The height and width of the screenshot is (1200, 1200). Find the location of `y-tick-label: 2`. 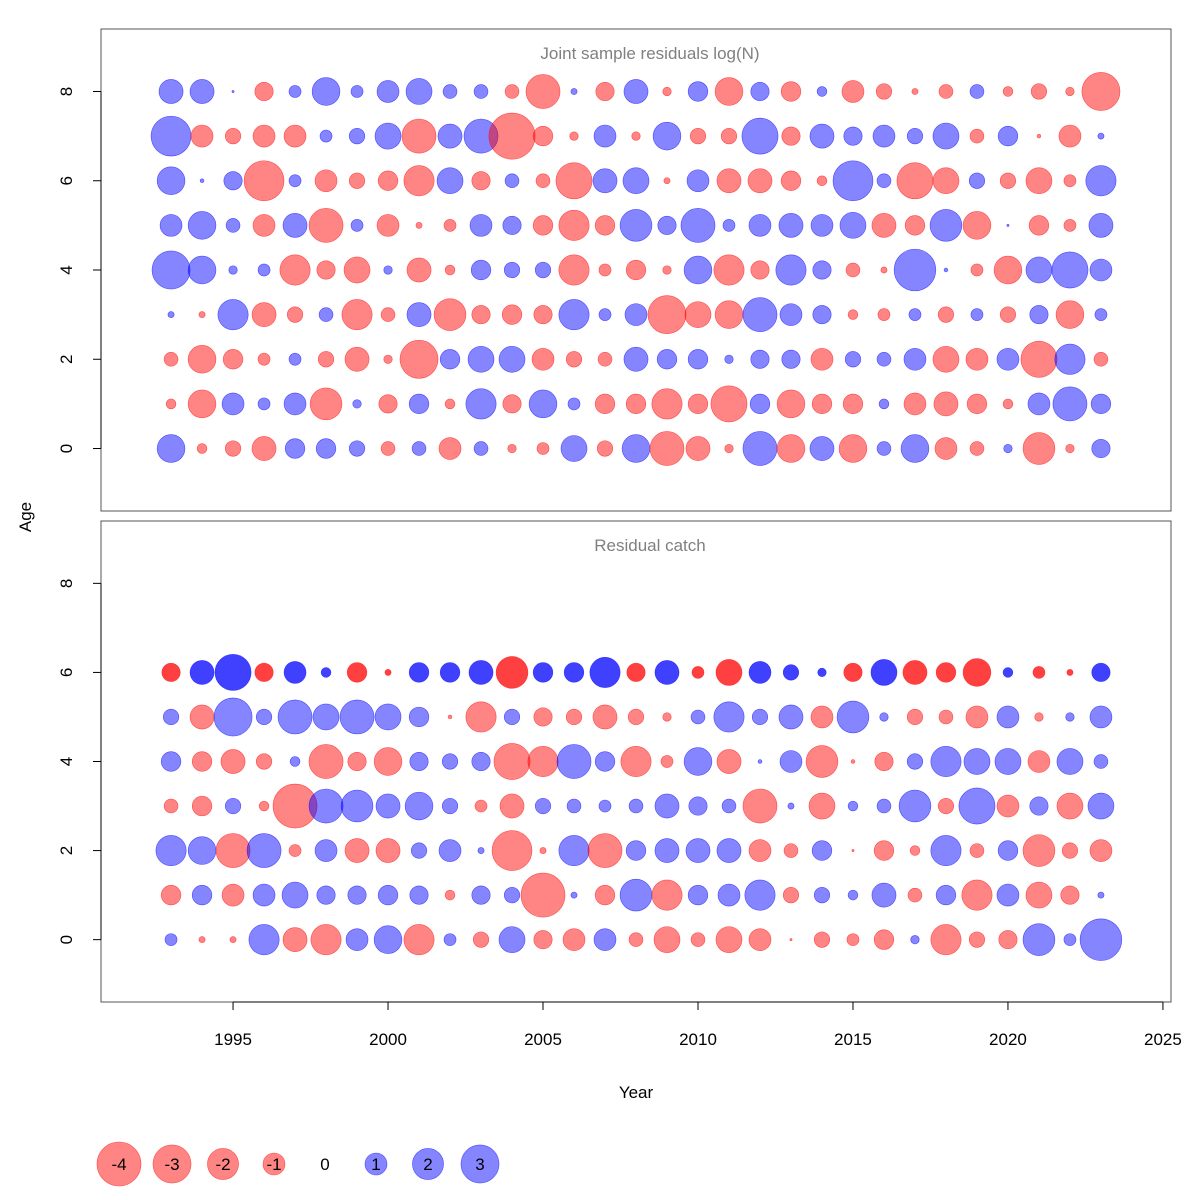

y-tick-label: 2 is located at coordinates (66, 850).